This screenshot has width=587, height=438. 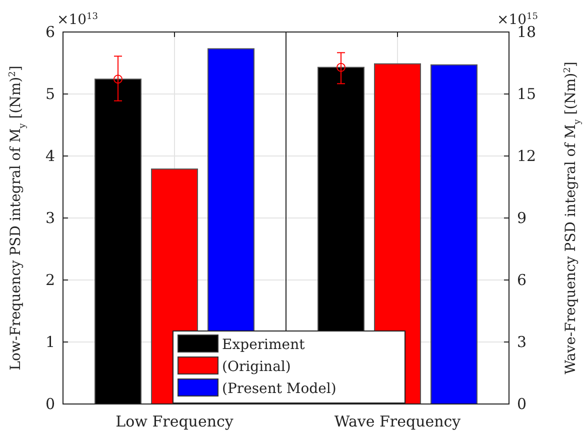 What do you see at coordinates (264, 345) in the screenshot?
I see `legend-label: Experiment` at bounding box center [264, 345].